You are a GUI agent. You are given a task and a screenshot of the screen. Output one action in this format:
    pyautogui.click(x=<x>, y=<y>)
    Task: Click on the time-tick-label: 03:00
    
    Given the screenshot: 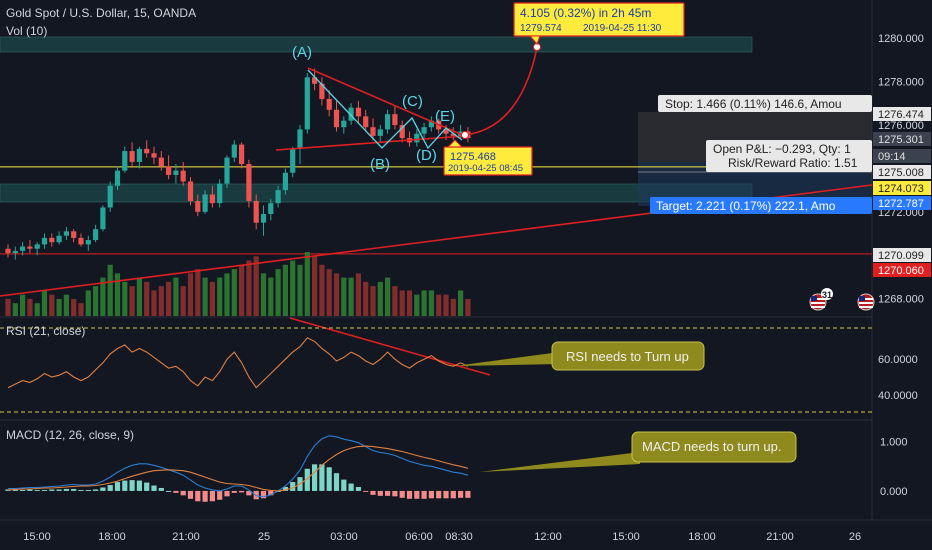 What is the action you would take?
    pyautogui.click(x=344, y=537)
    